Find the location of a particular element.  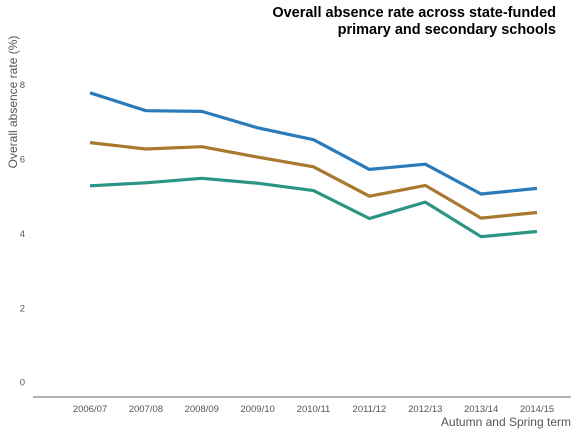

x-axis-label: Autumn and Spring term is located at coordinates (506, 422).